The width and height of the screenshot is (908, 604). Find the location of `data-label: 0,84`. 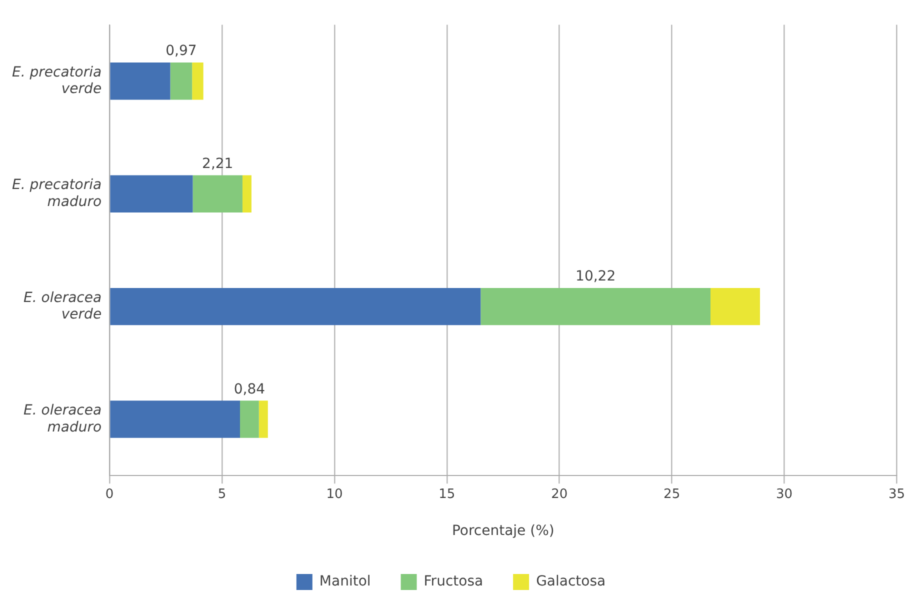

data-label: 0,84 is located at coordinates (250, 389).